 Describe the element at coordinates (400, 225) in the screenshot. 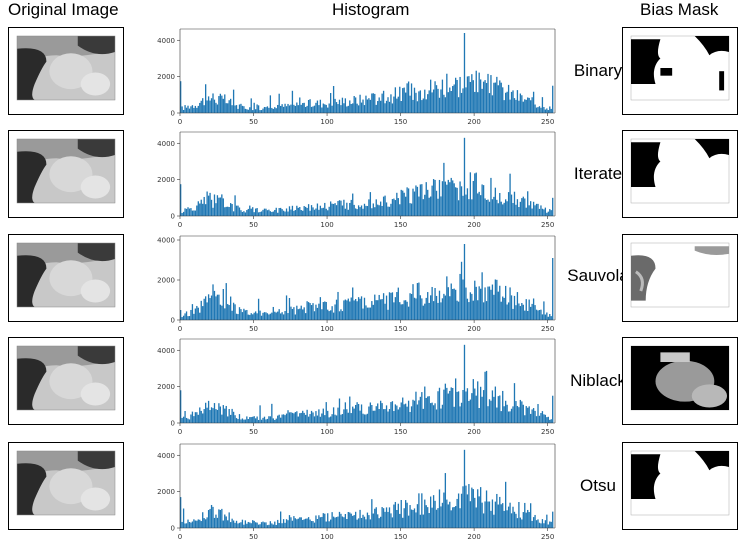

I see `x-tick-label: 150` at that location.